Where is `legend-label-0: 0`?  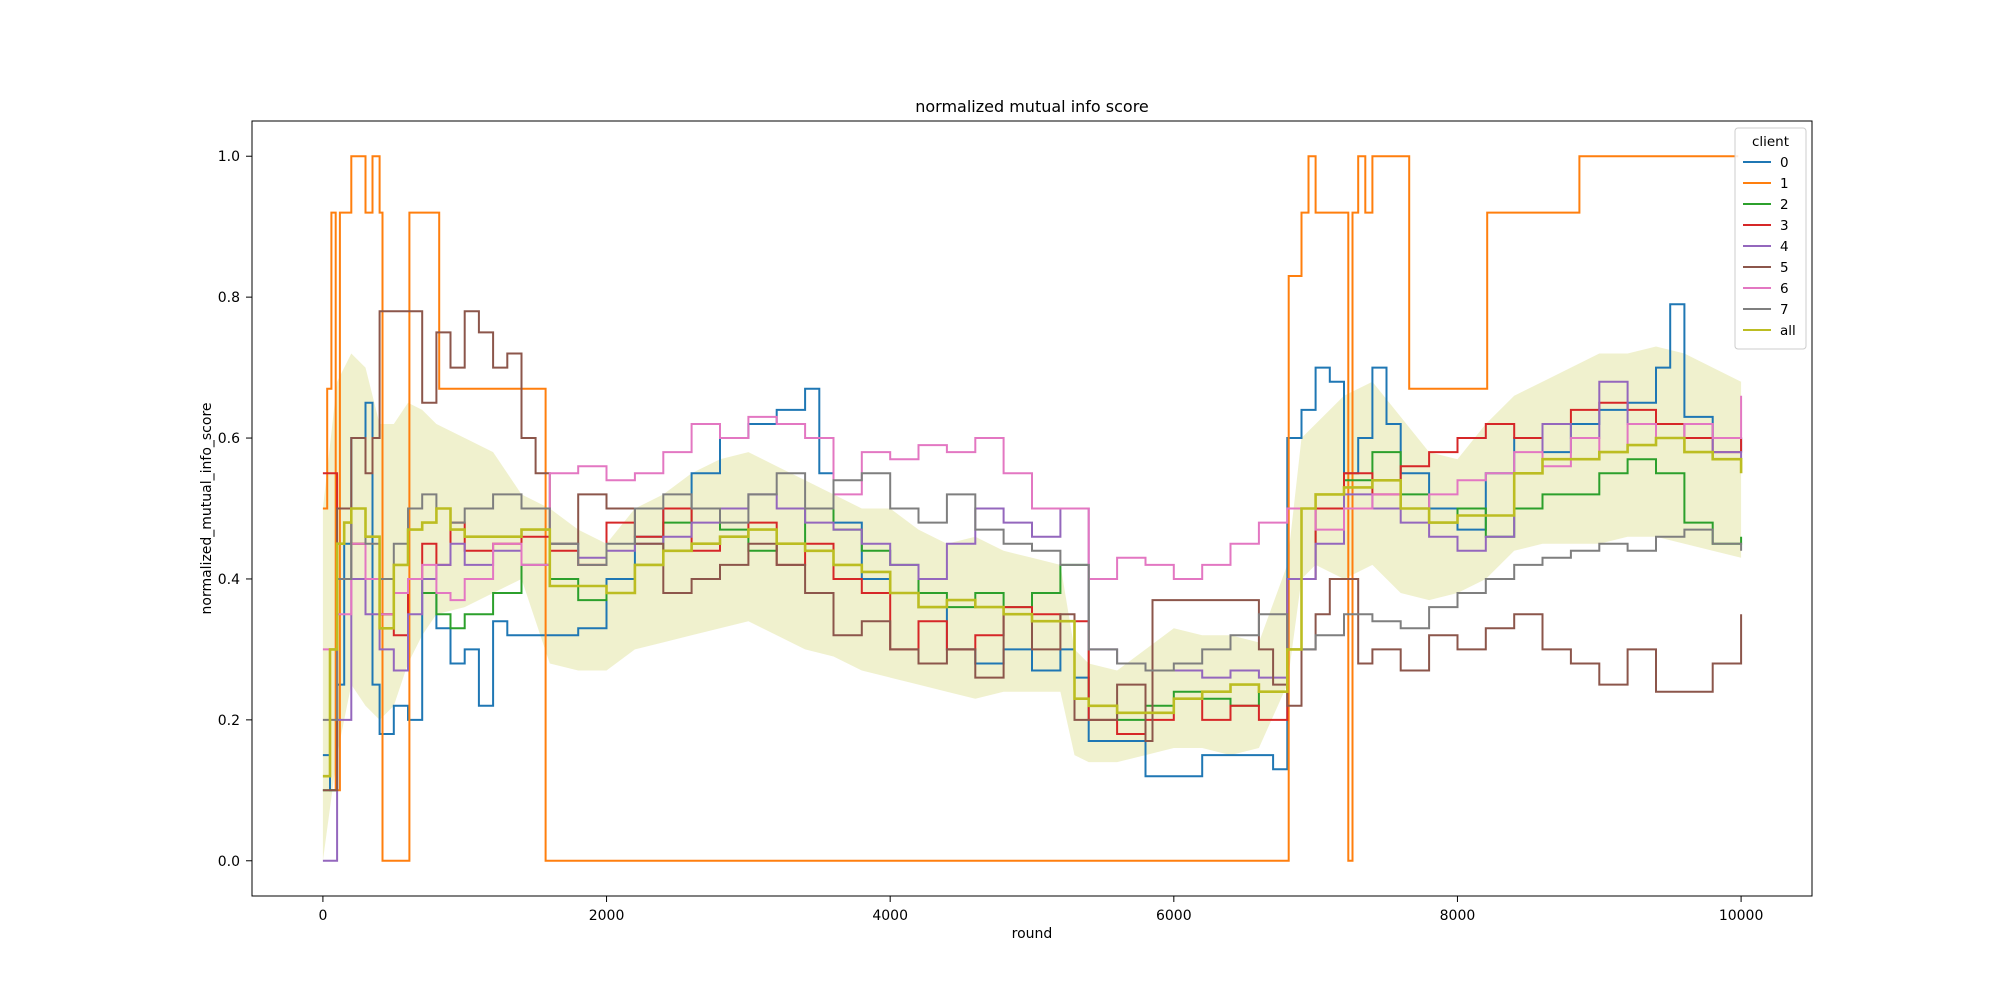 legend-label-0: 0 is located at coordinates (1784, 163).